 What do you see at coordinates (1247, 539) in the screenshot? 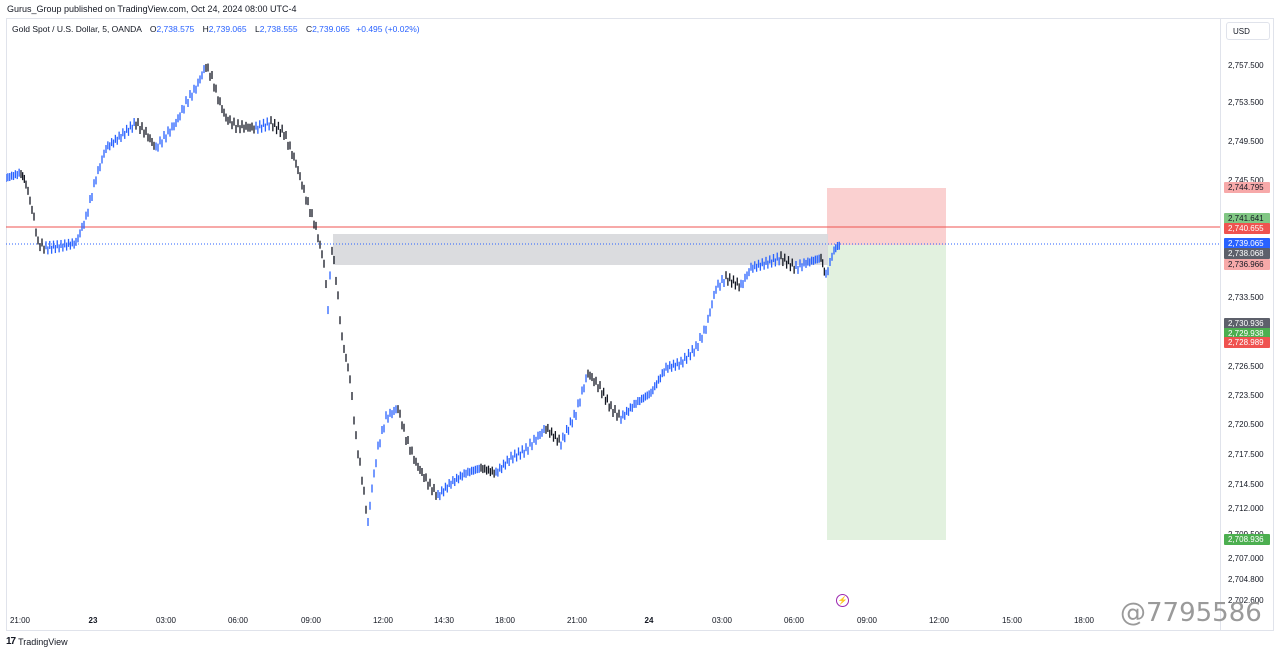
I see `take-profit-tag: 2,708.936` at bounding box center [1247, 539].